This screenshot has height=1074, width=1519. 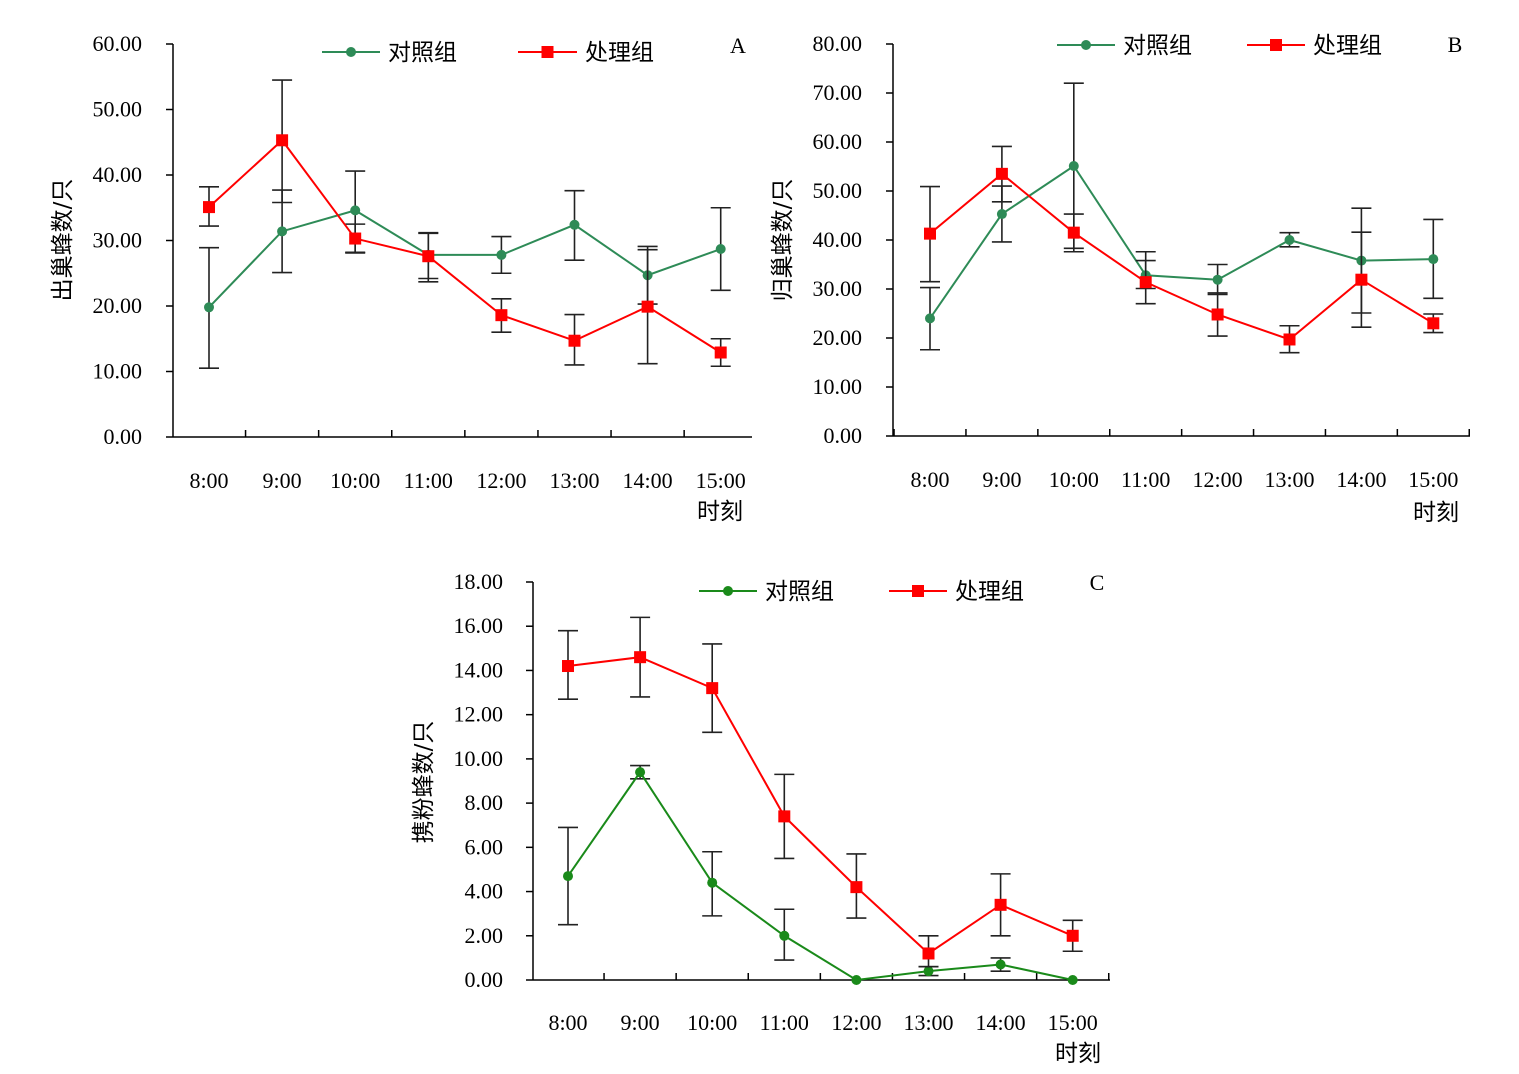 What do you see at coordinates (484, 802) in the screenshot?
I see `y-tick-label: 8.00` at bounding box center [484, 802].